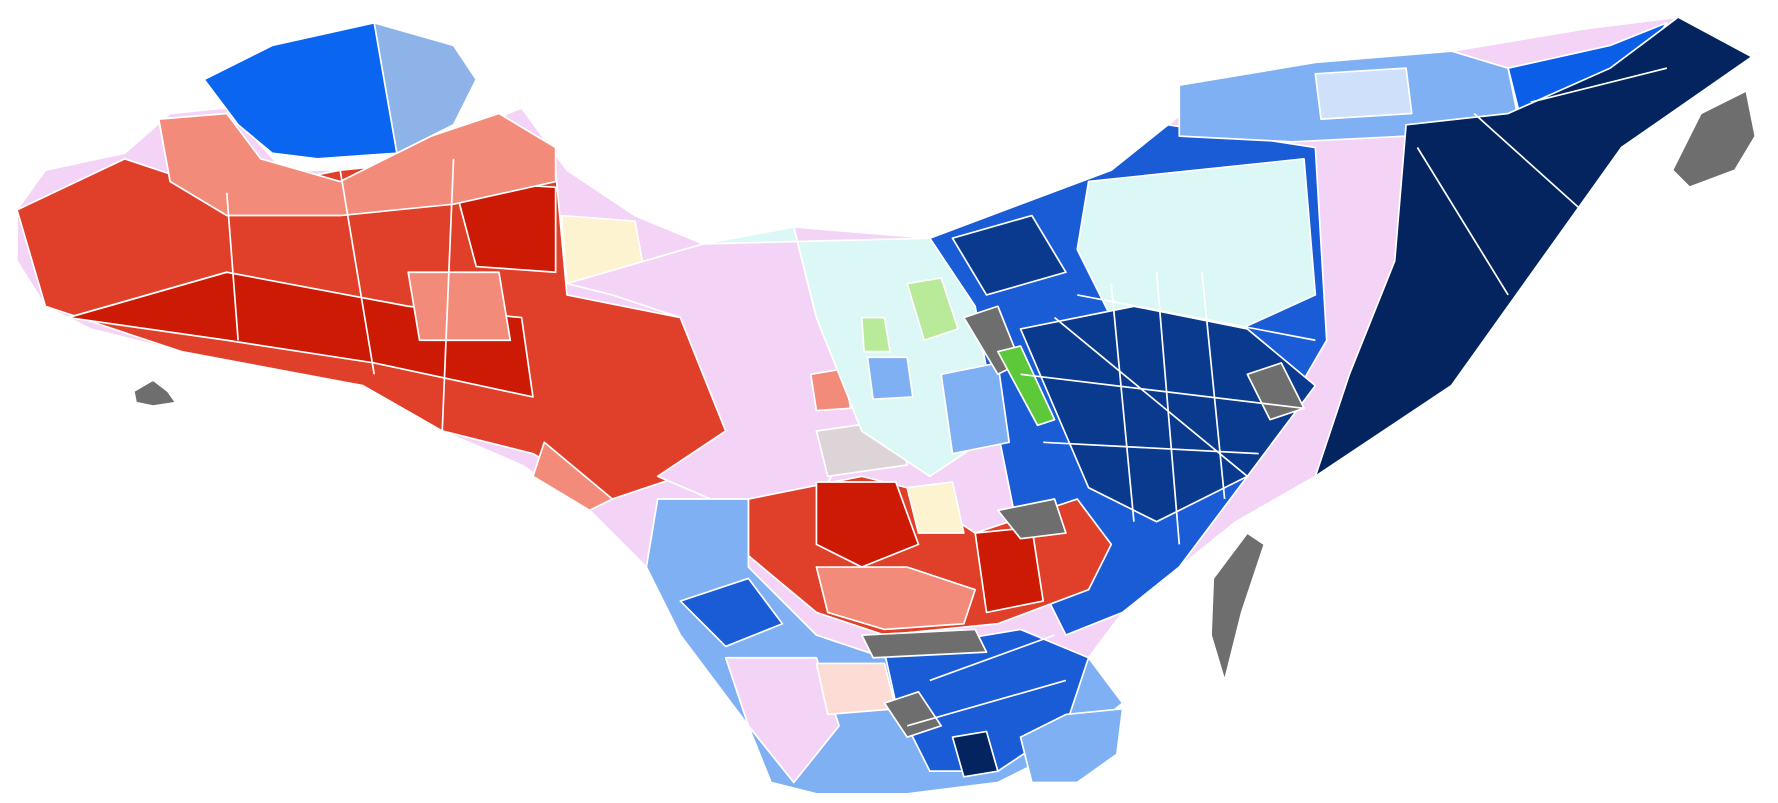 Image resolution: width=1778 pixels, height=803 pixels. I want to click on district-cream, so click(935, 507).